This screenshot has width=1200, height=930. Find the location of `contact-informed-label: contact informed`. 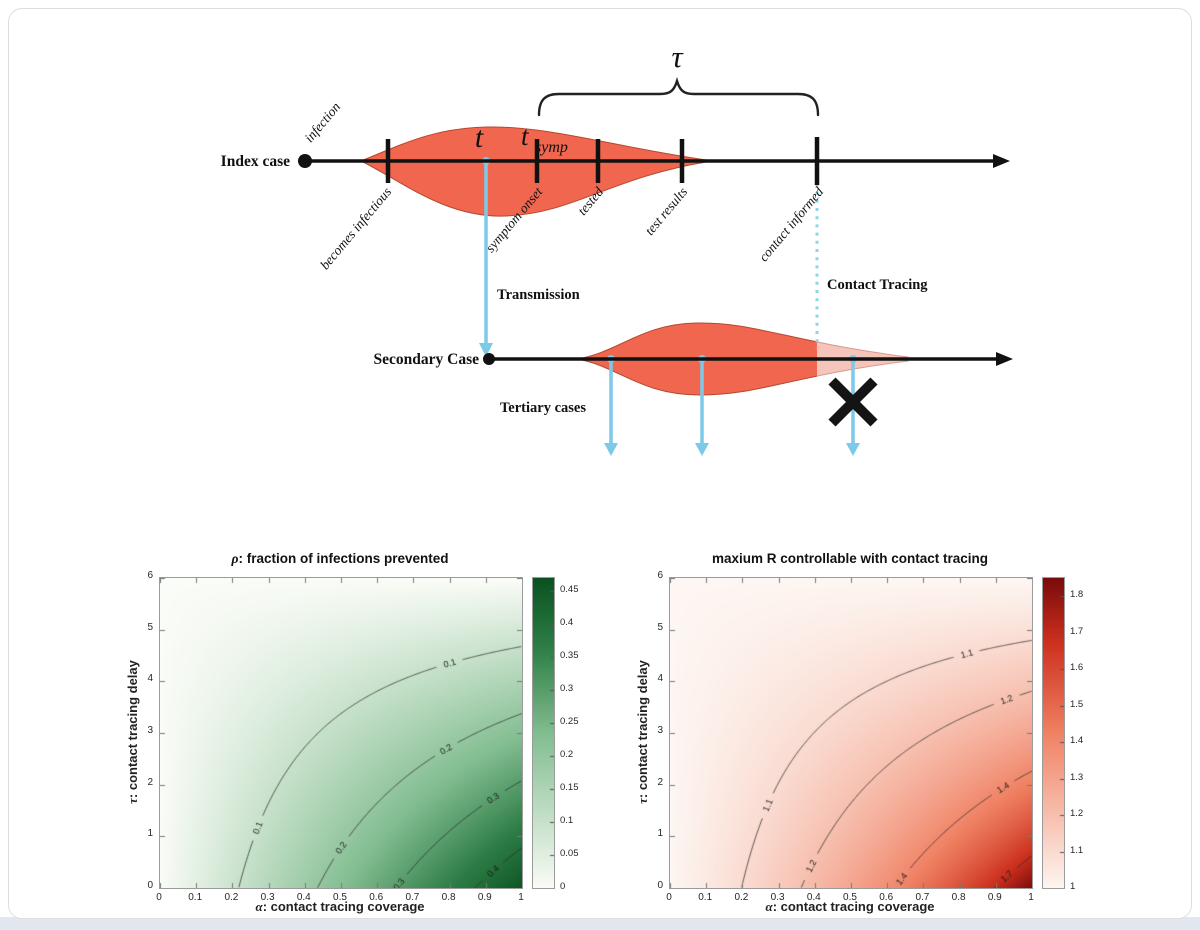

contact-informed-label: contact informed is located at coordinates (791, 224).